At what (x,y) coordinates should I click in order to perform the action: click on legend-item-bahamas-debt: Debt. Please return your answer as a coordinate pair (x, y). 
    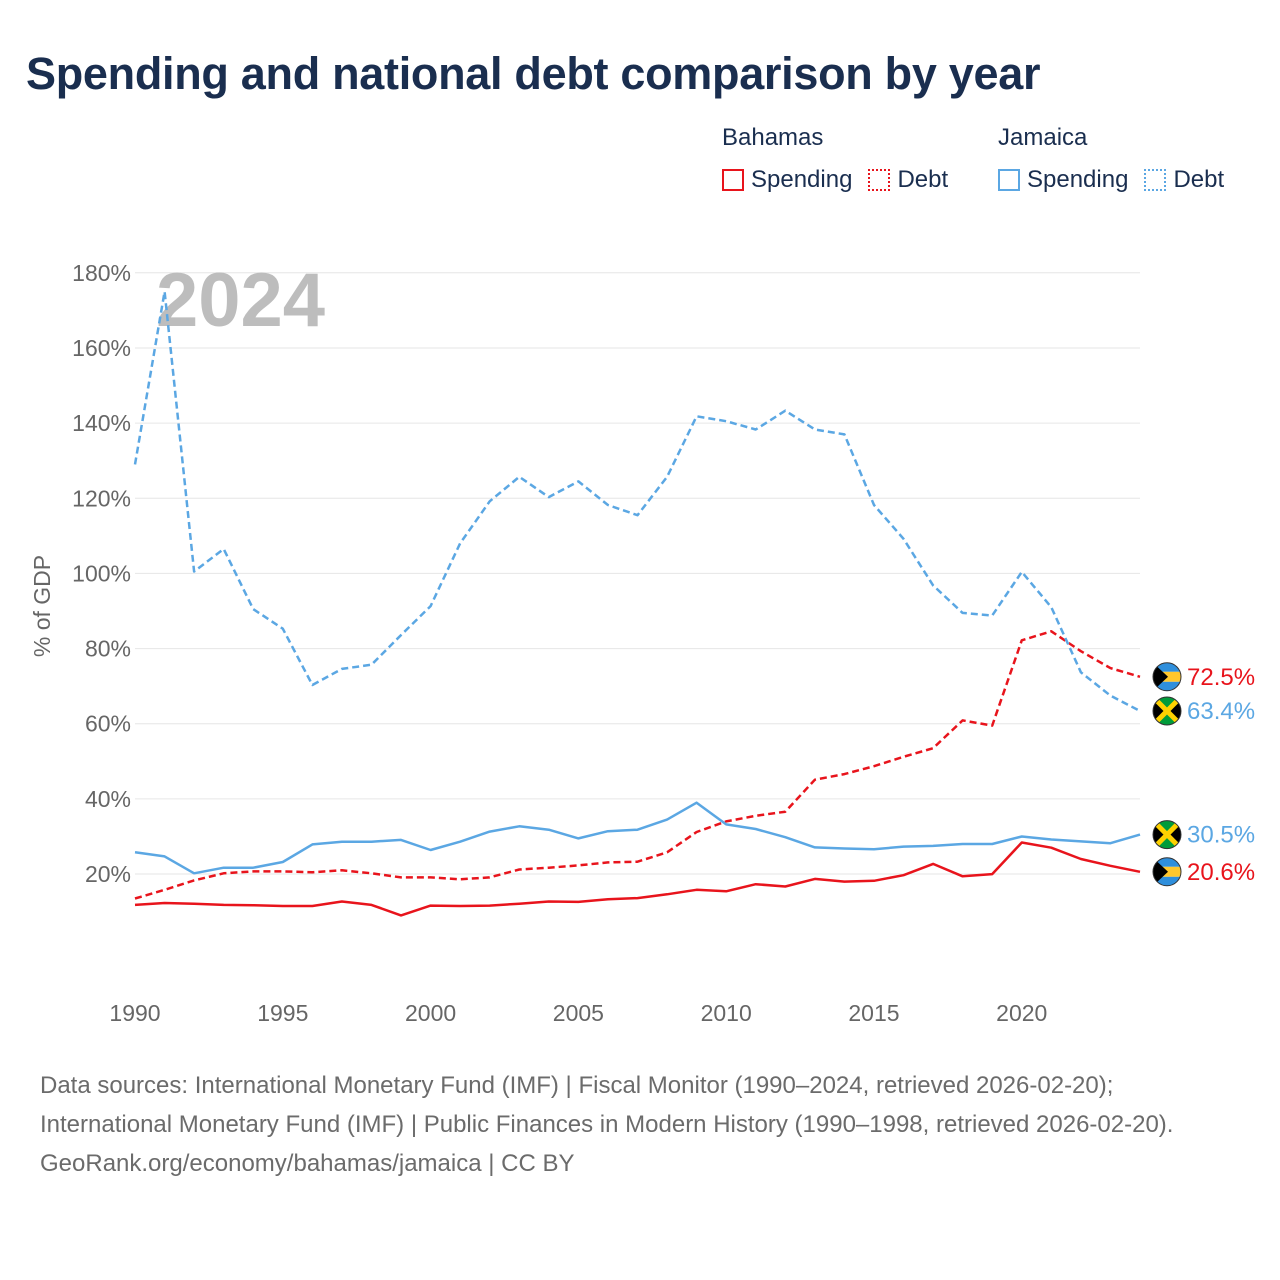
    Looking at the image, I should click on (908, 180).